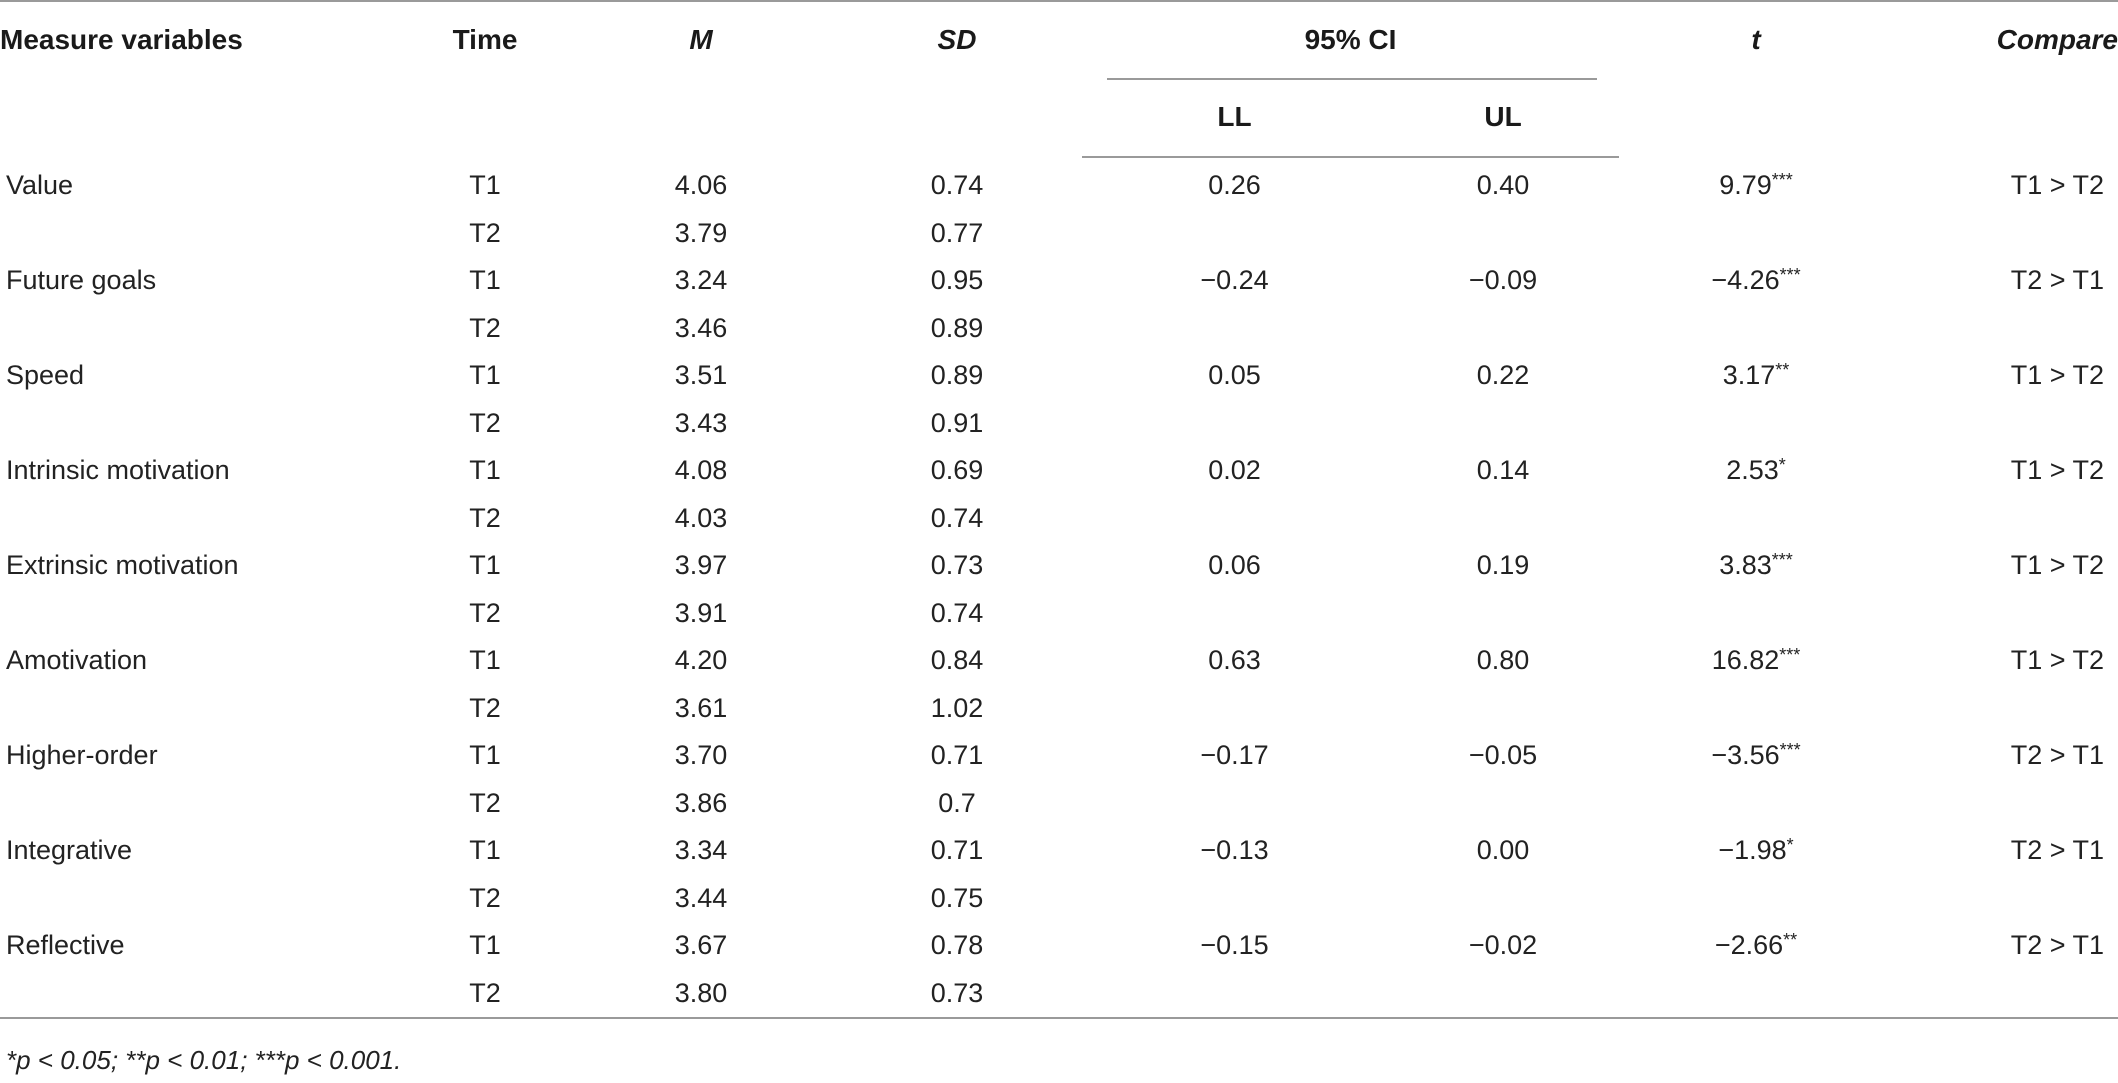  What do you see at coordinates (701, 280) in the screenshot?
I see `mean-cell: 3.24` at bounding box center [701, 280].